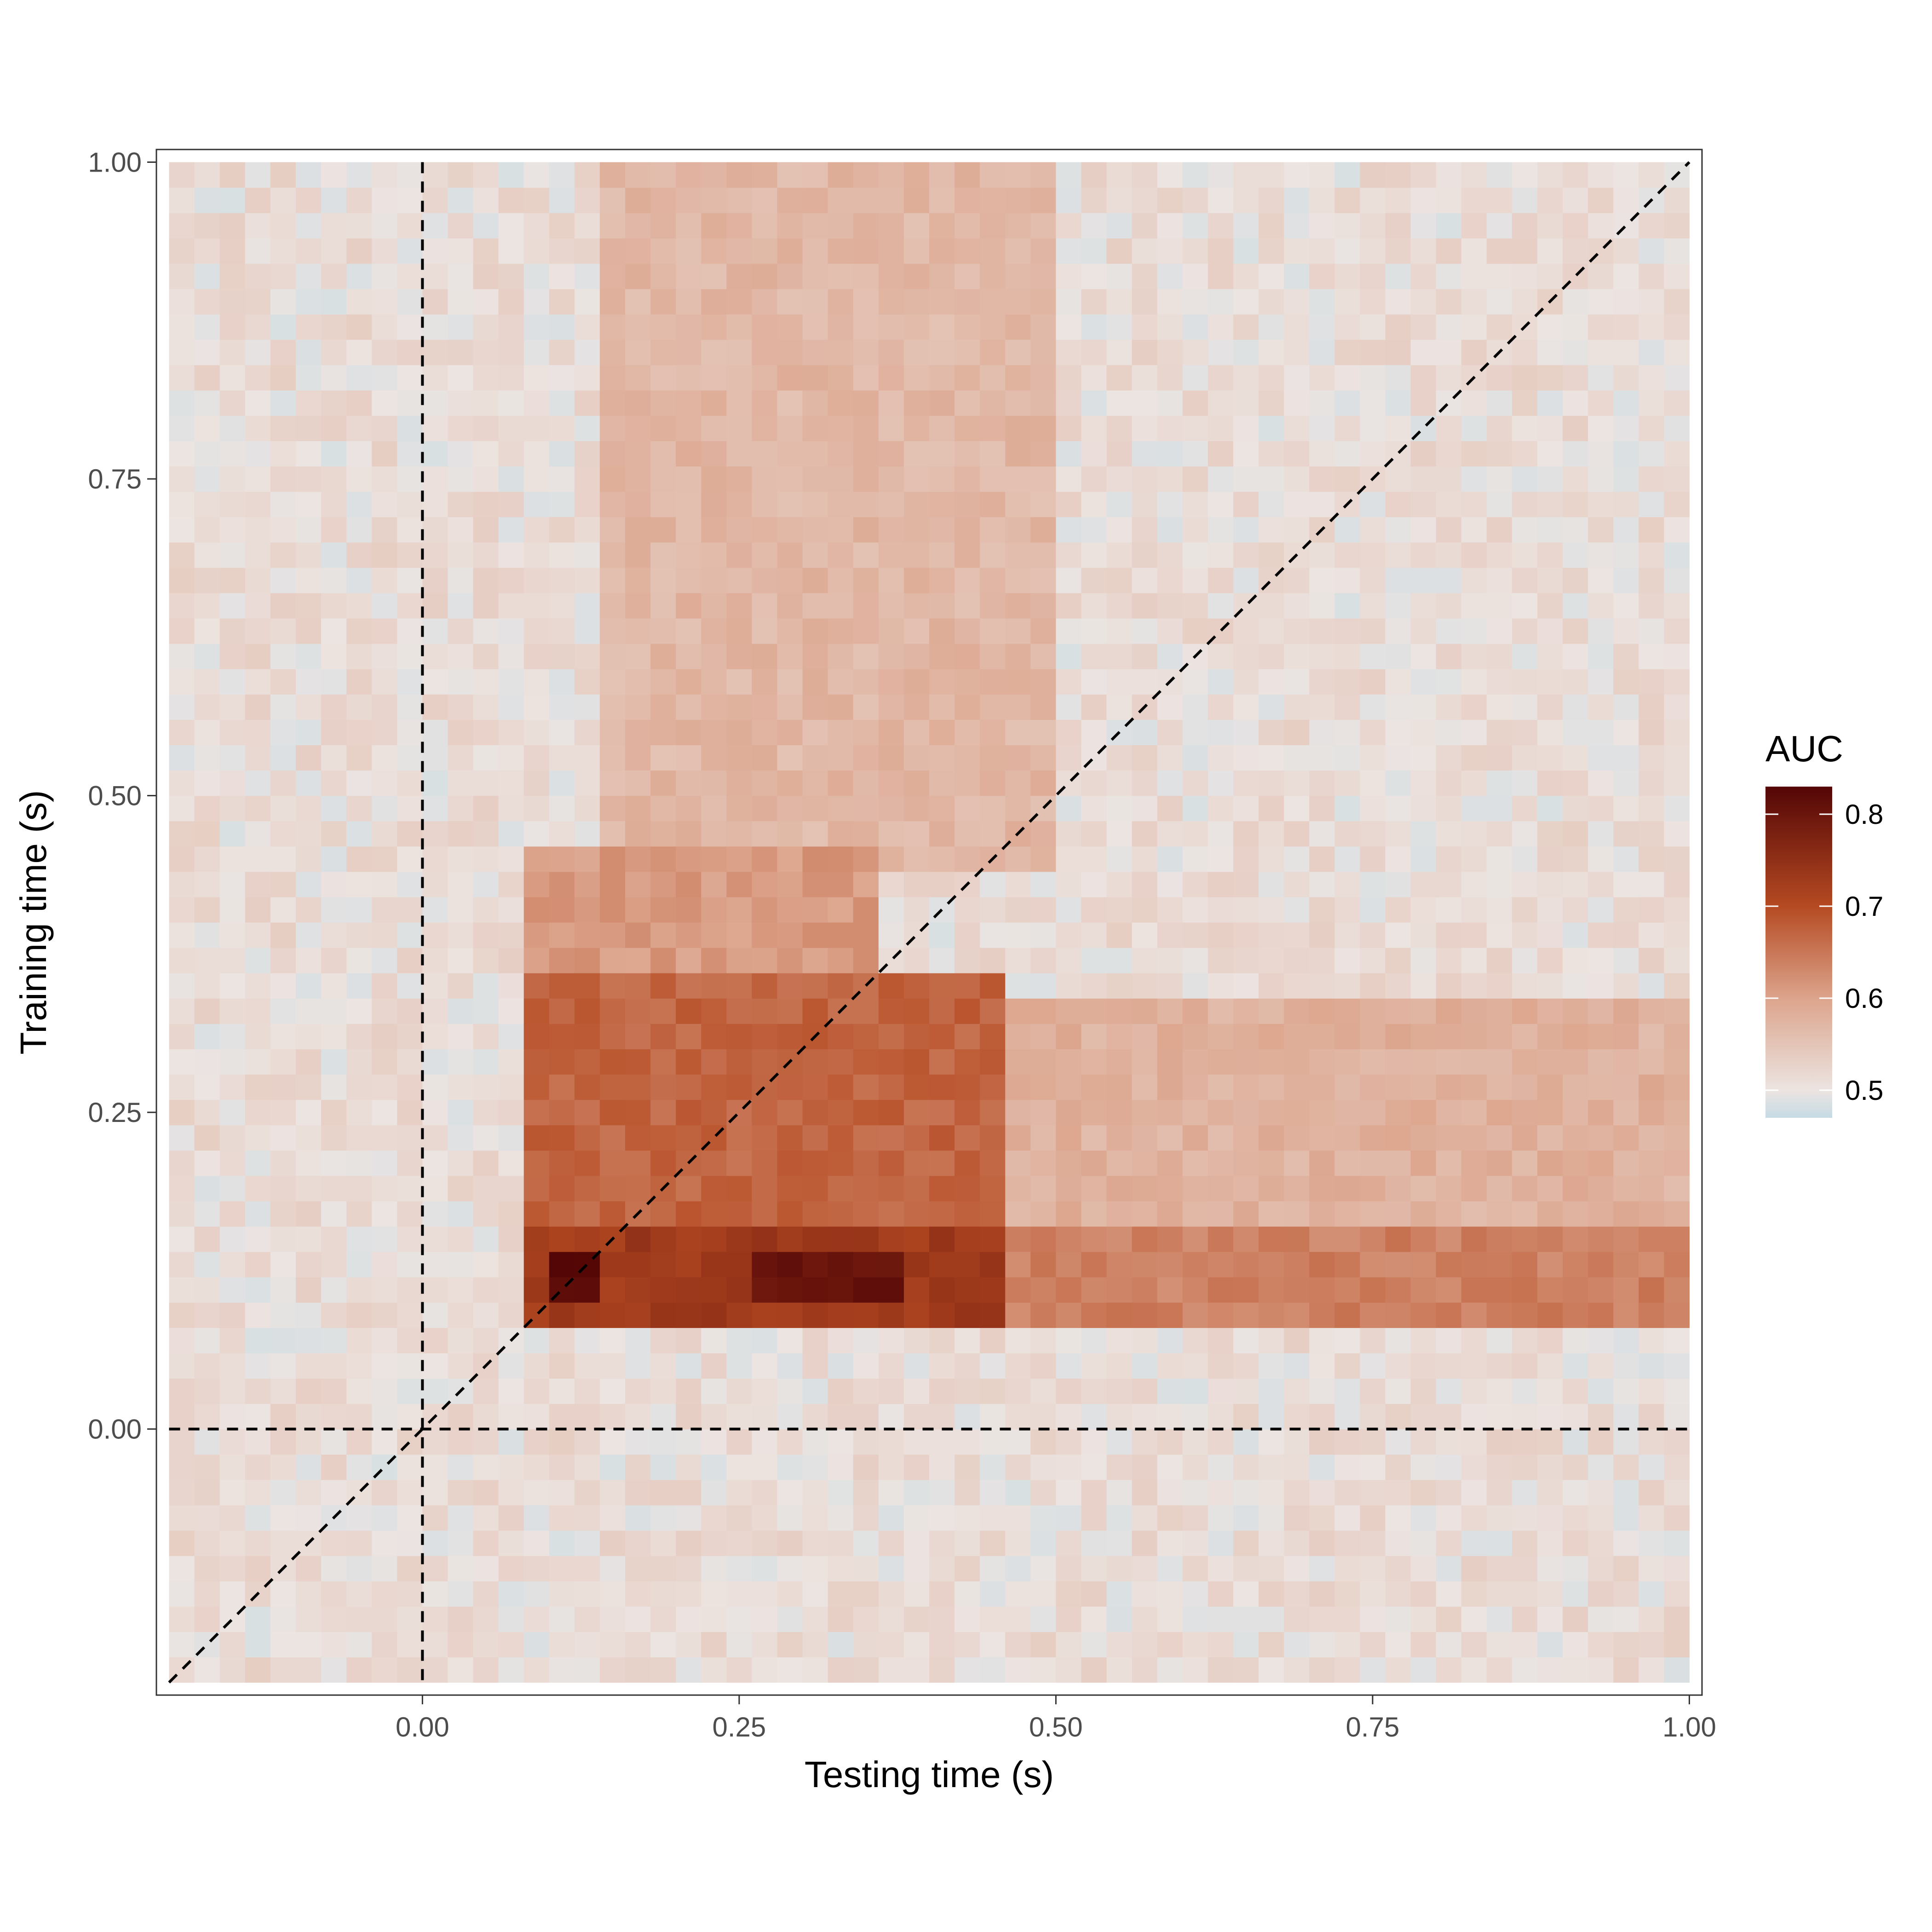 The width and height of the screenshot is (1932, 1932). I want to click on legend-tick-label: 0.8, so click(1864, 814).